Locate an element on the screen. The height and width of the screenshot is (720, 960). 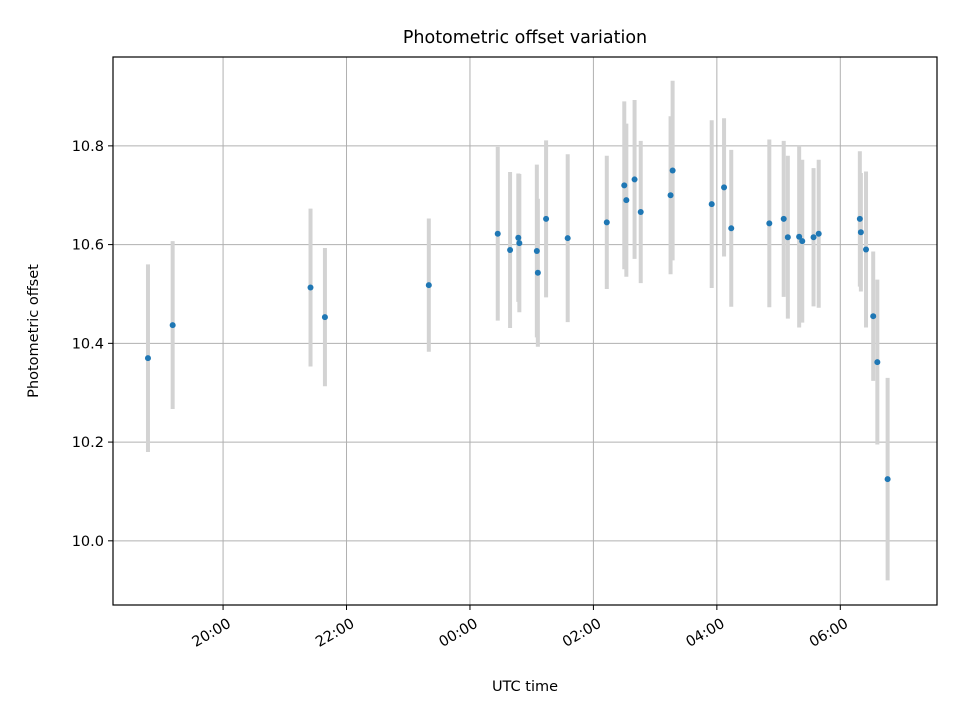
y-tick-label: 10.6 is located at coordinates (88, 246).